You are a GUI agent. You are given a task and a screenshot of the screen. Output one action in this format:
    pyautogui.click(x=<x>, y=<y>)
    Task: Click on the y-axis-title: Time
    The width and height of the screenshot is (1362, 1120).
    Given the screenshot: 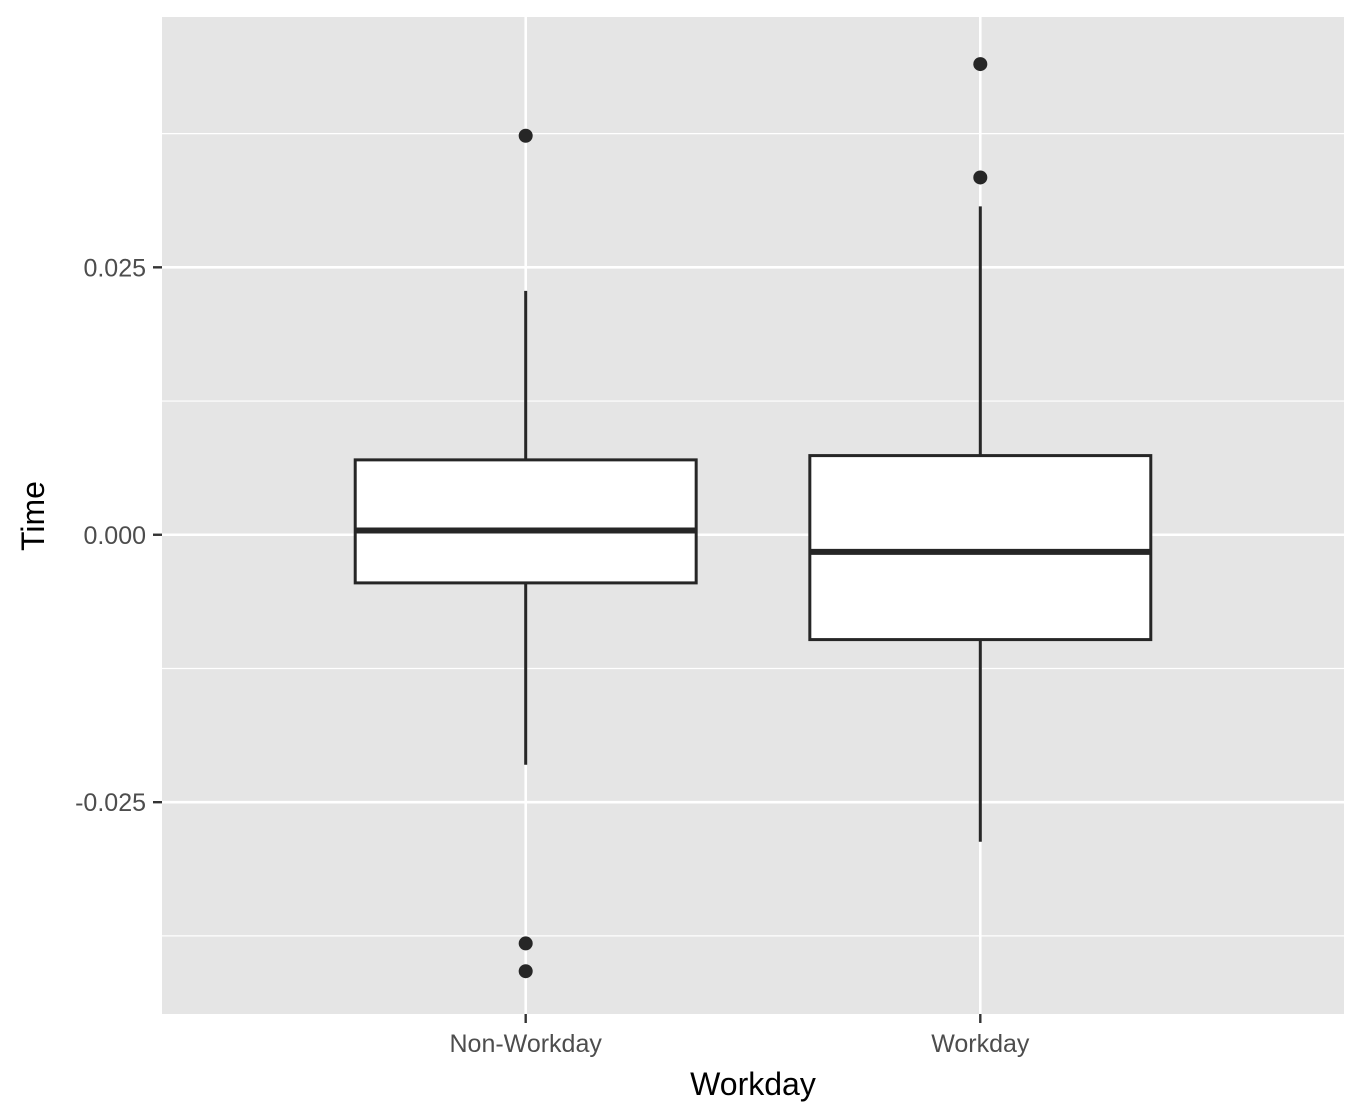 What is the action you would take?
    pyautogui.click(x=33, y=516)
    